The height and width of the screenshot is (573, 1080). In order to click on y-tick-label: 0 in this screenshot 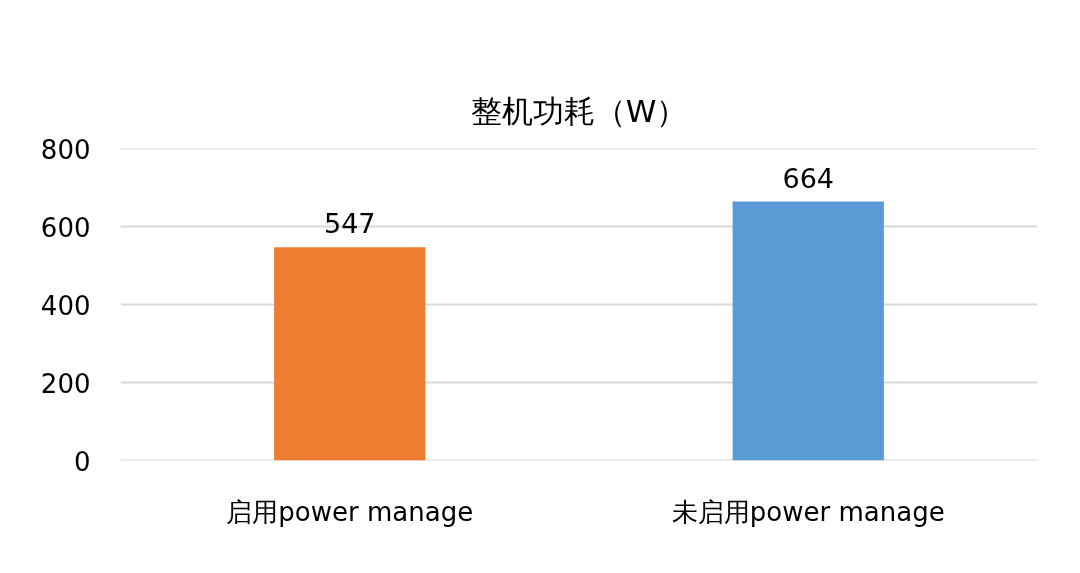, I will do `click(82, 461)`.